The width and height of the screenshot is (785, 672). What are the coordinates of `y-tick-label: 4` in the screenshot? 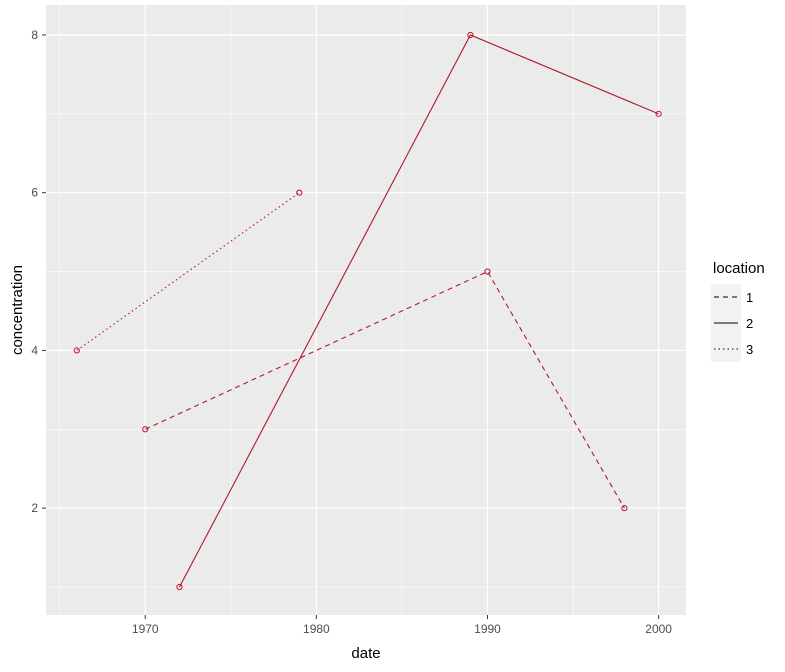 It's located at (34, 350).